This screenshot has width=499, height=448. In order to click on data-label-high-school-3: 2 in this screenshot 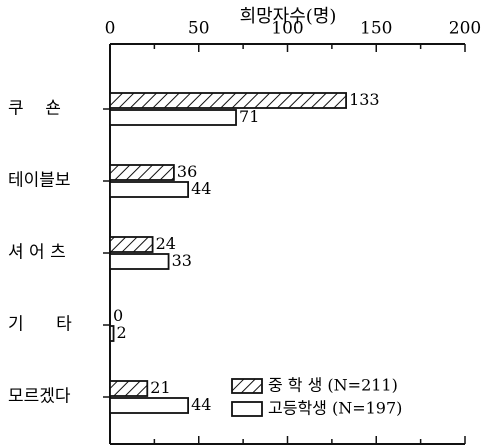, I will do `click(122, 332)`.